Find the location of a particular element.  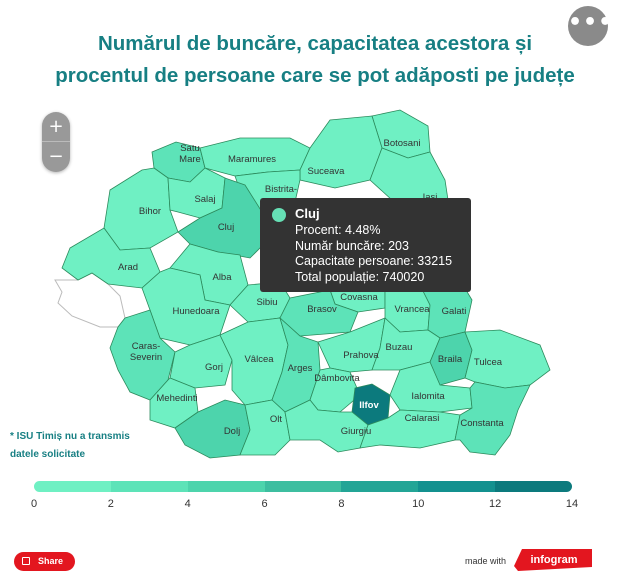

county-label-tulcea: Tulcea is located at coordinates (488, 362).